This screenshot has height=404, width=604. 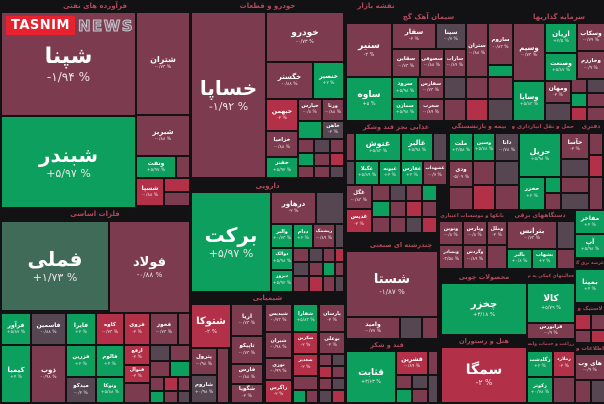 I want to click on treemap-cell: میدکو -۰/۲ %, so click(x=81, y=390).